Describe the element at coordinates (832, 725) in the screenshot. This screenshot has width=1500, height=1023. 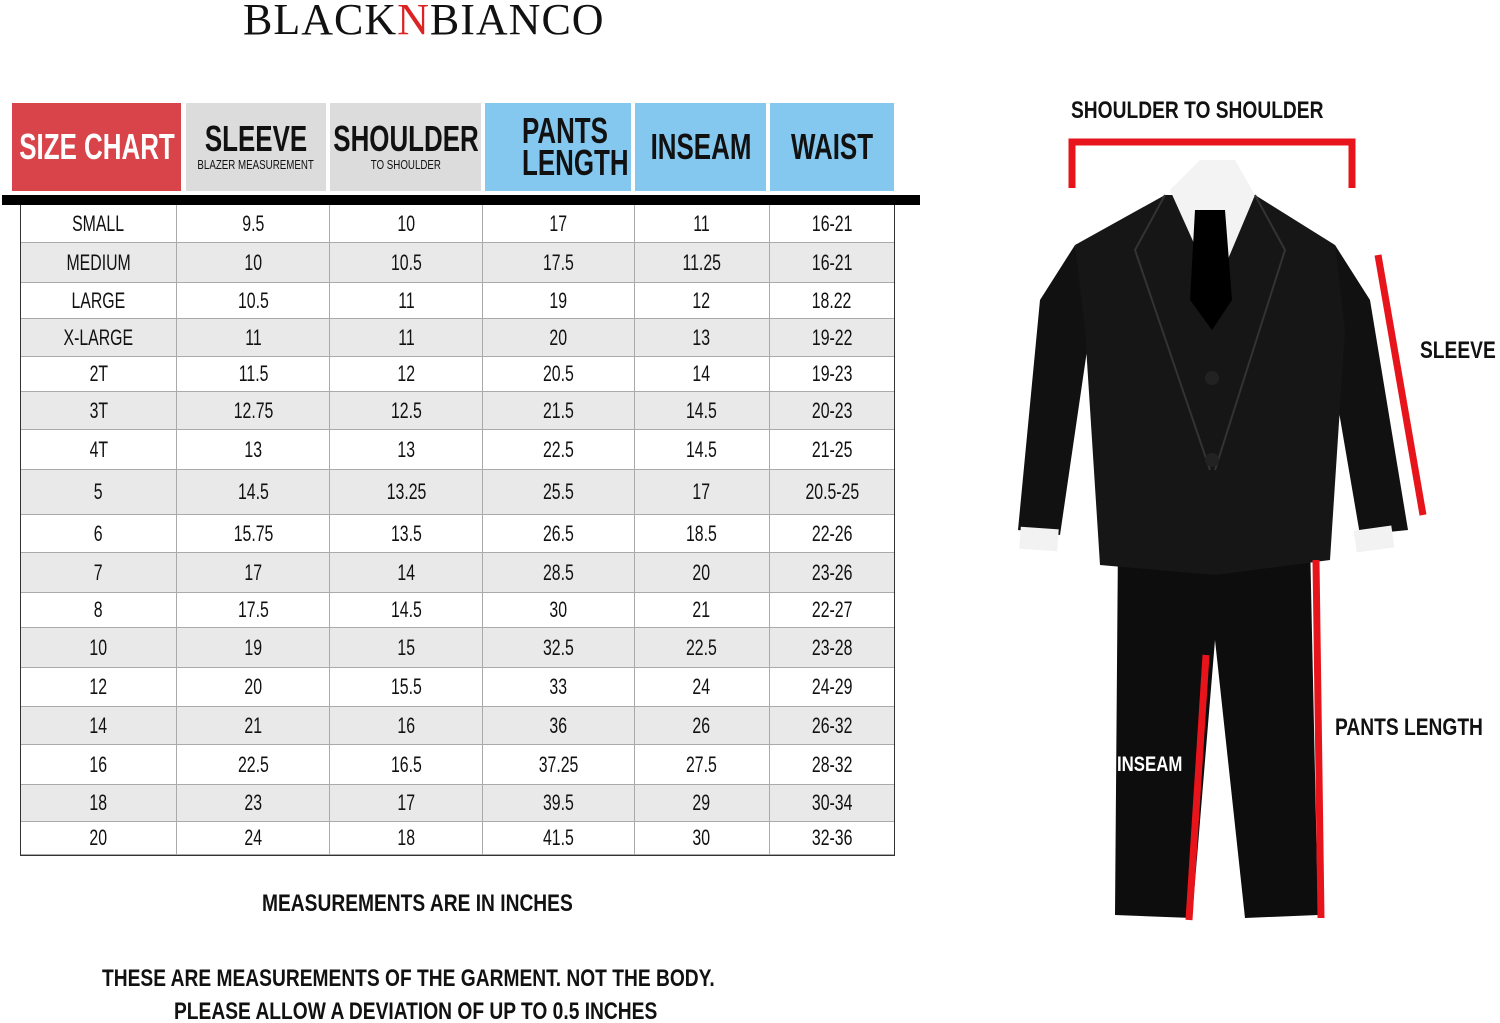
I see `cell-text: 26-32` at that location.